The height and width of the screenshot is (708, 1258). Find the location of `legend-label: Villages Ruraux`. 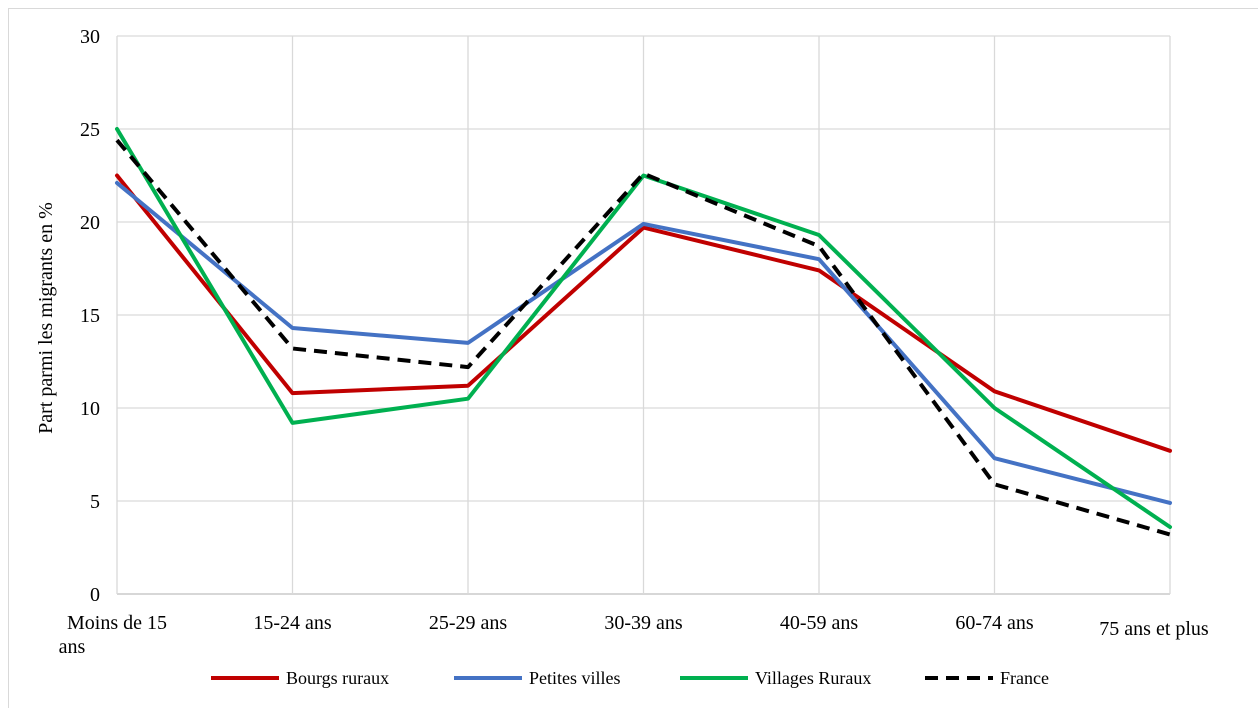

legend-label: Villages Ruraux is located at coordinates (813, 678).